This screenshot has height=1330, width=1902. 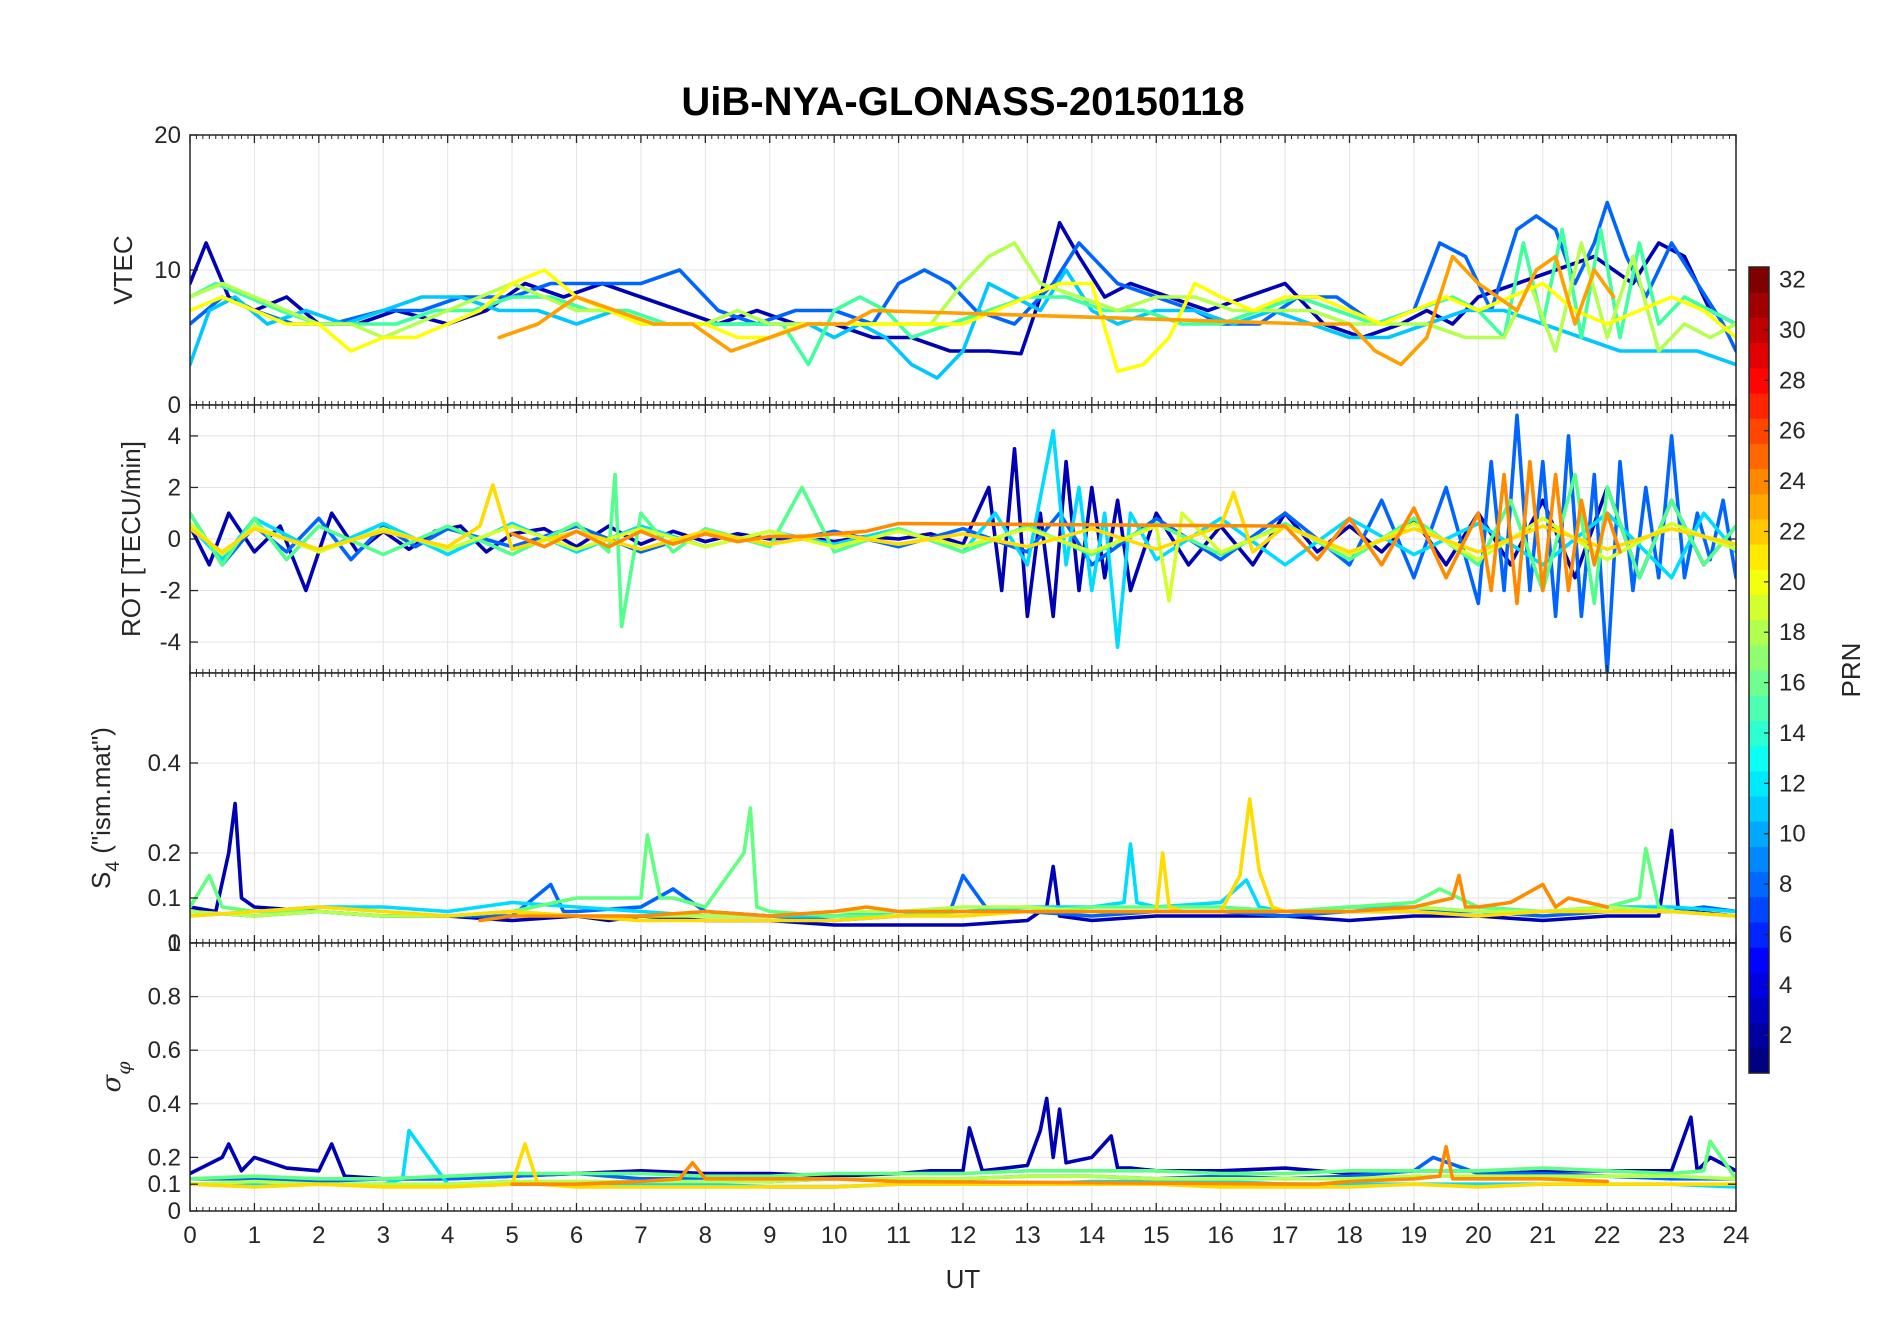 I want to click on x-tick-label: 13, so click(x=1027, y=1235).